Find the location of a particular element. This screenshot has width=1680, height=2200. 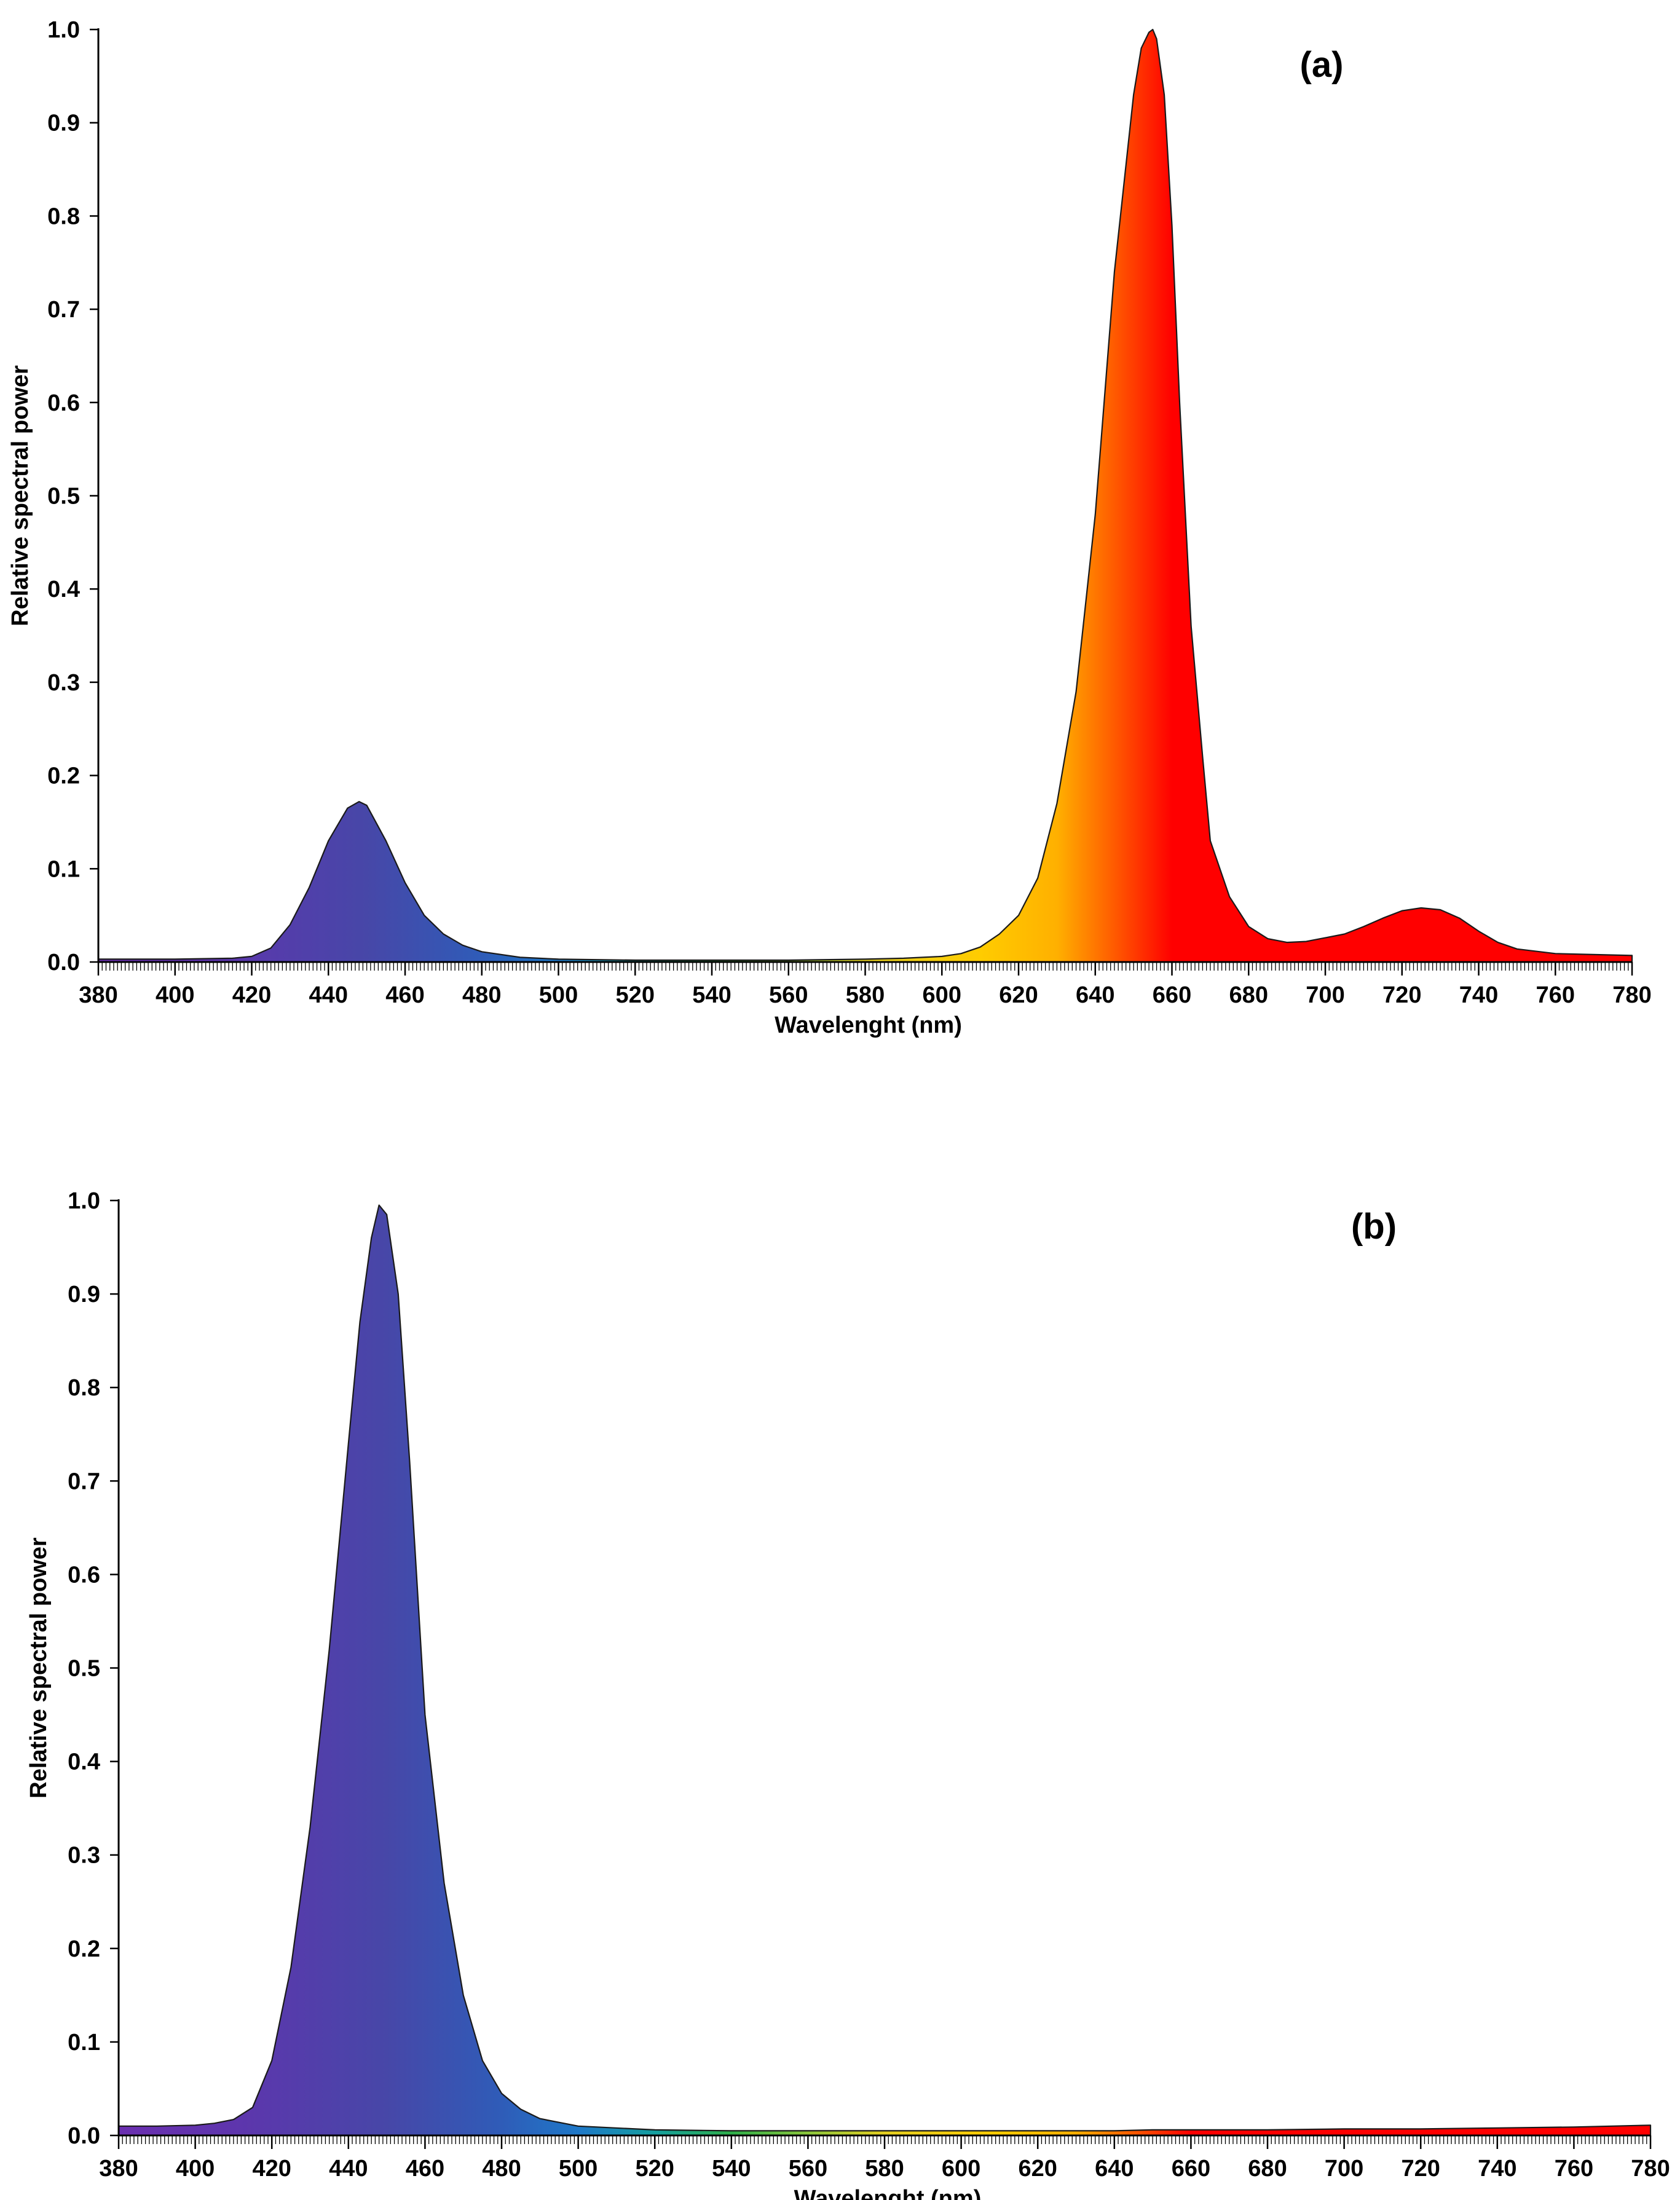

panel-label: (b) is located at coordinates (1374, 1227).